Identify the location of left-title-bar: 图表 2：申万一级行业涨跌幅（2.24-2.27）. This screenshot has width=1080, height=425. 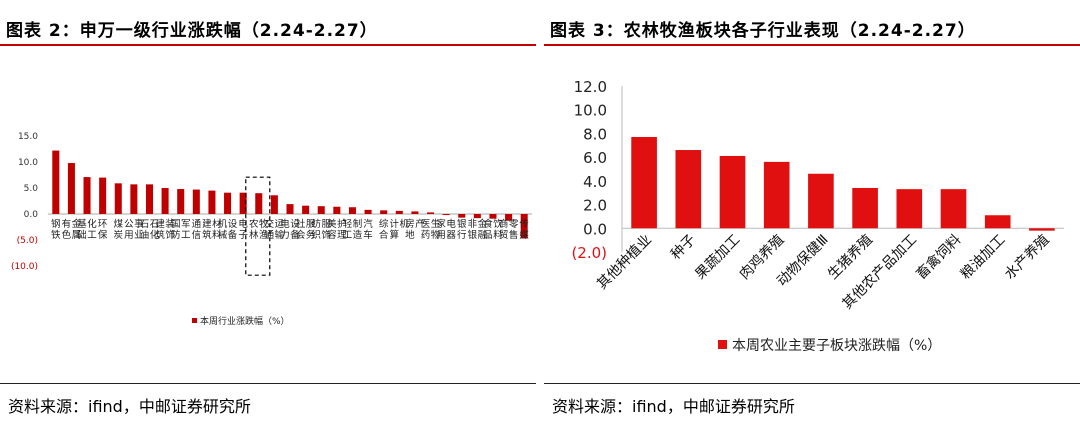
(268, 25).